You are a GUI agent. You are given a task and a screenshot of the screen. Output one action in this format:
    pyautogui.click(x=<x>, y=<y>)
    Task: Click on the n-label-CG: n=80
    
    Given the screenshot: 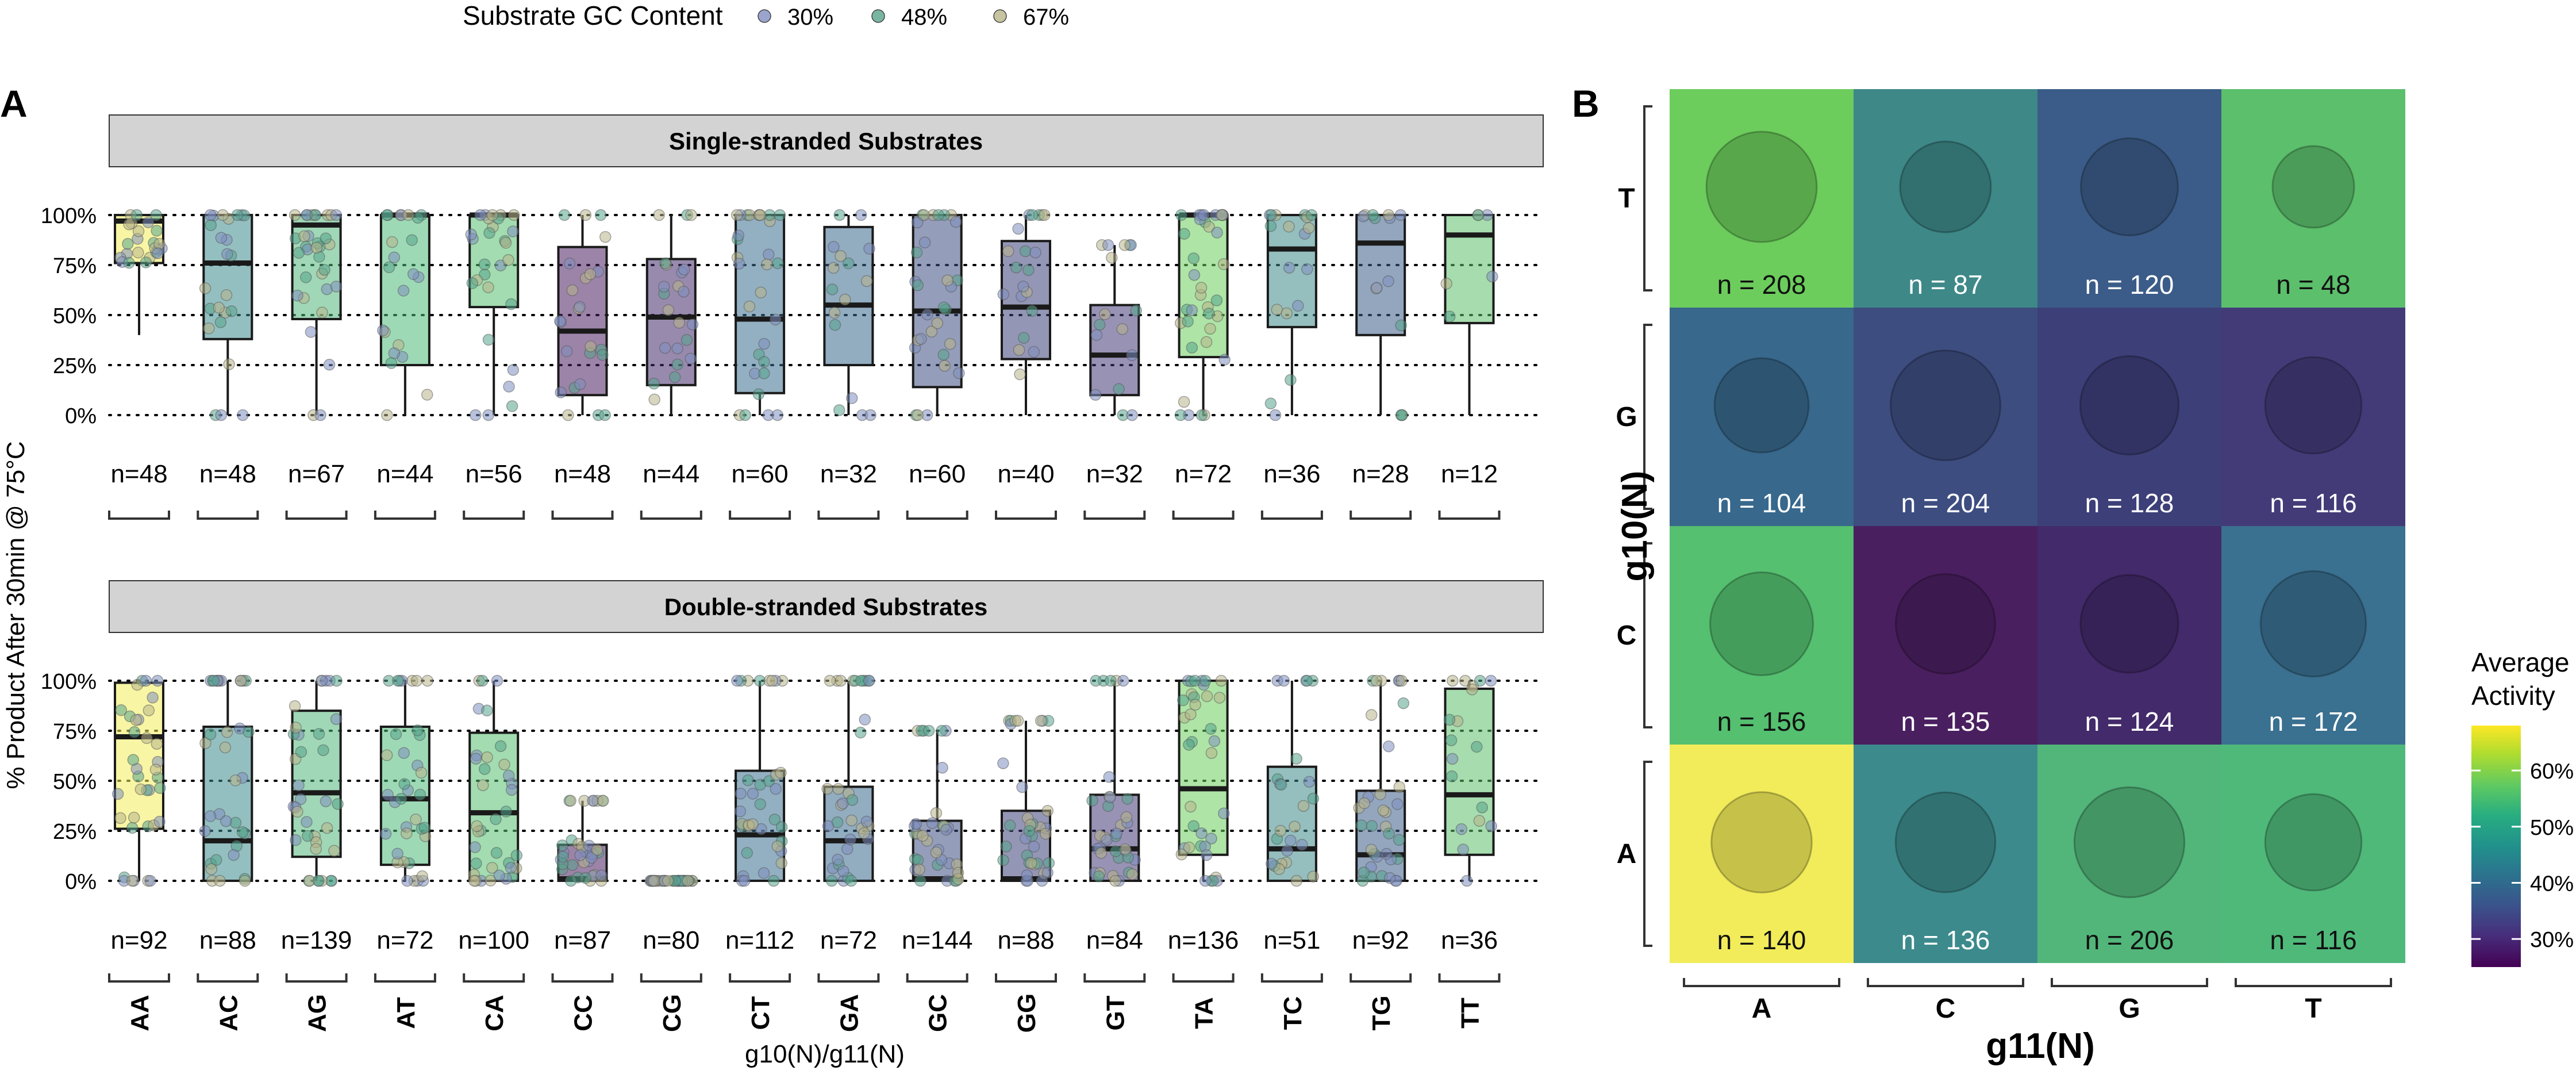 What is the action you would take?
    pyautogui.click(x=671, y=940)
    